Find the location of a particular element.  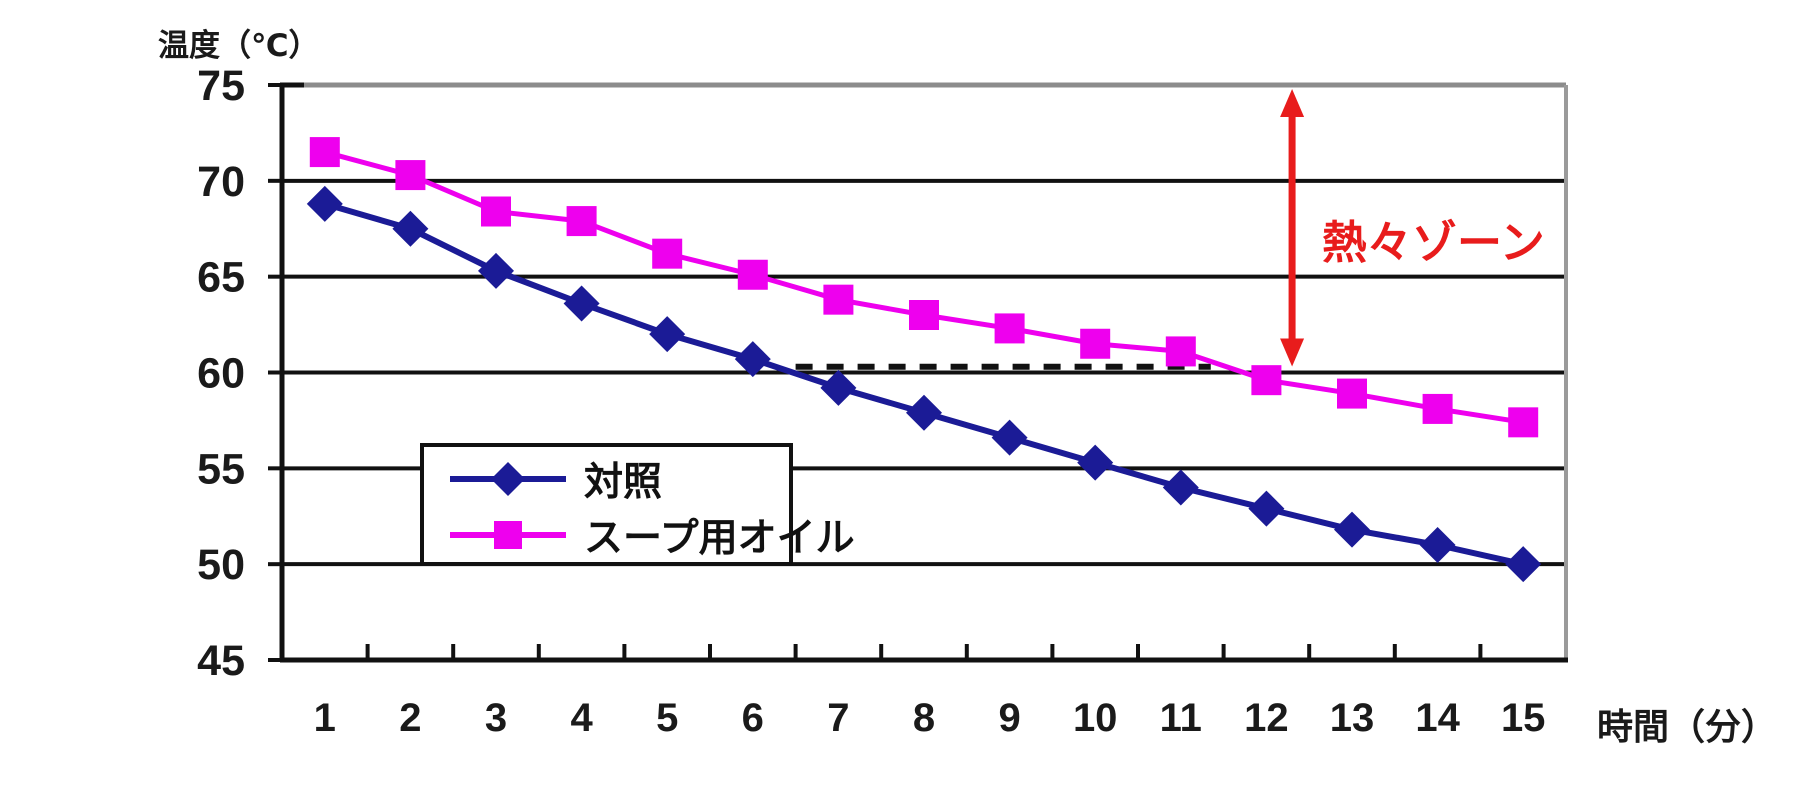

x-tick-label: 11 is located at coordinates (1181, 718).